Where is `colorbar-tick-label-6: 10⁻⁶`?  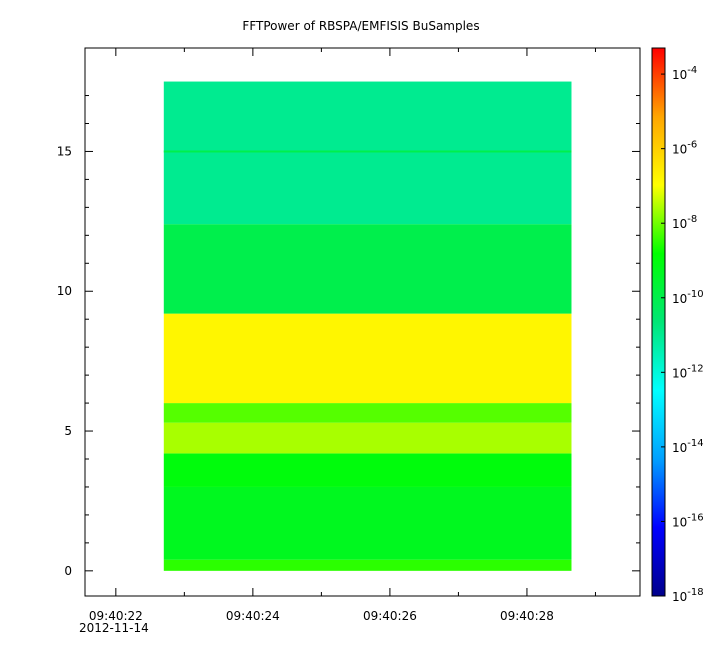 colorbar-tick-label-6: 10⁻⁶ is located at coordinates (684, 148).